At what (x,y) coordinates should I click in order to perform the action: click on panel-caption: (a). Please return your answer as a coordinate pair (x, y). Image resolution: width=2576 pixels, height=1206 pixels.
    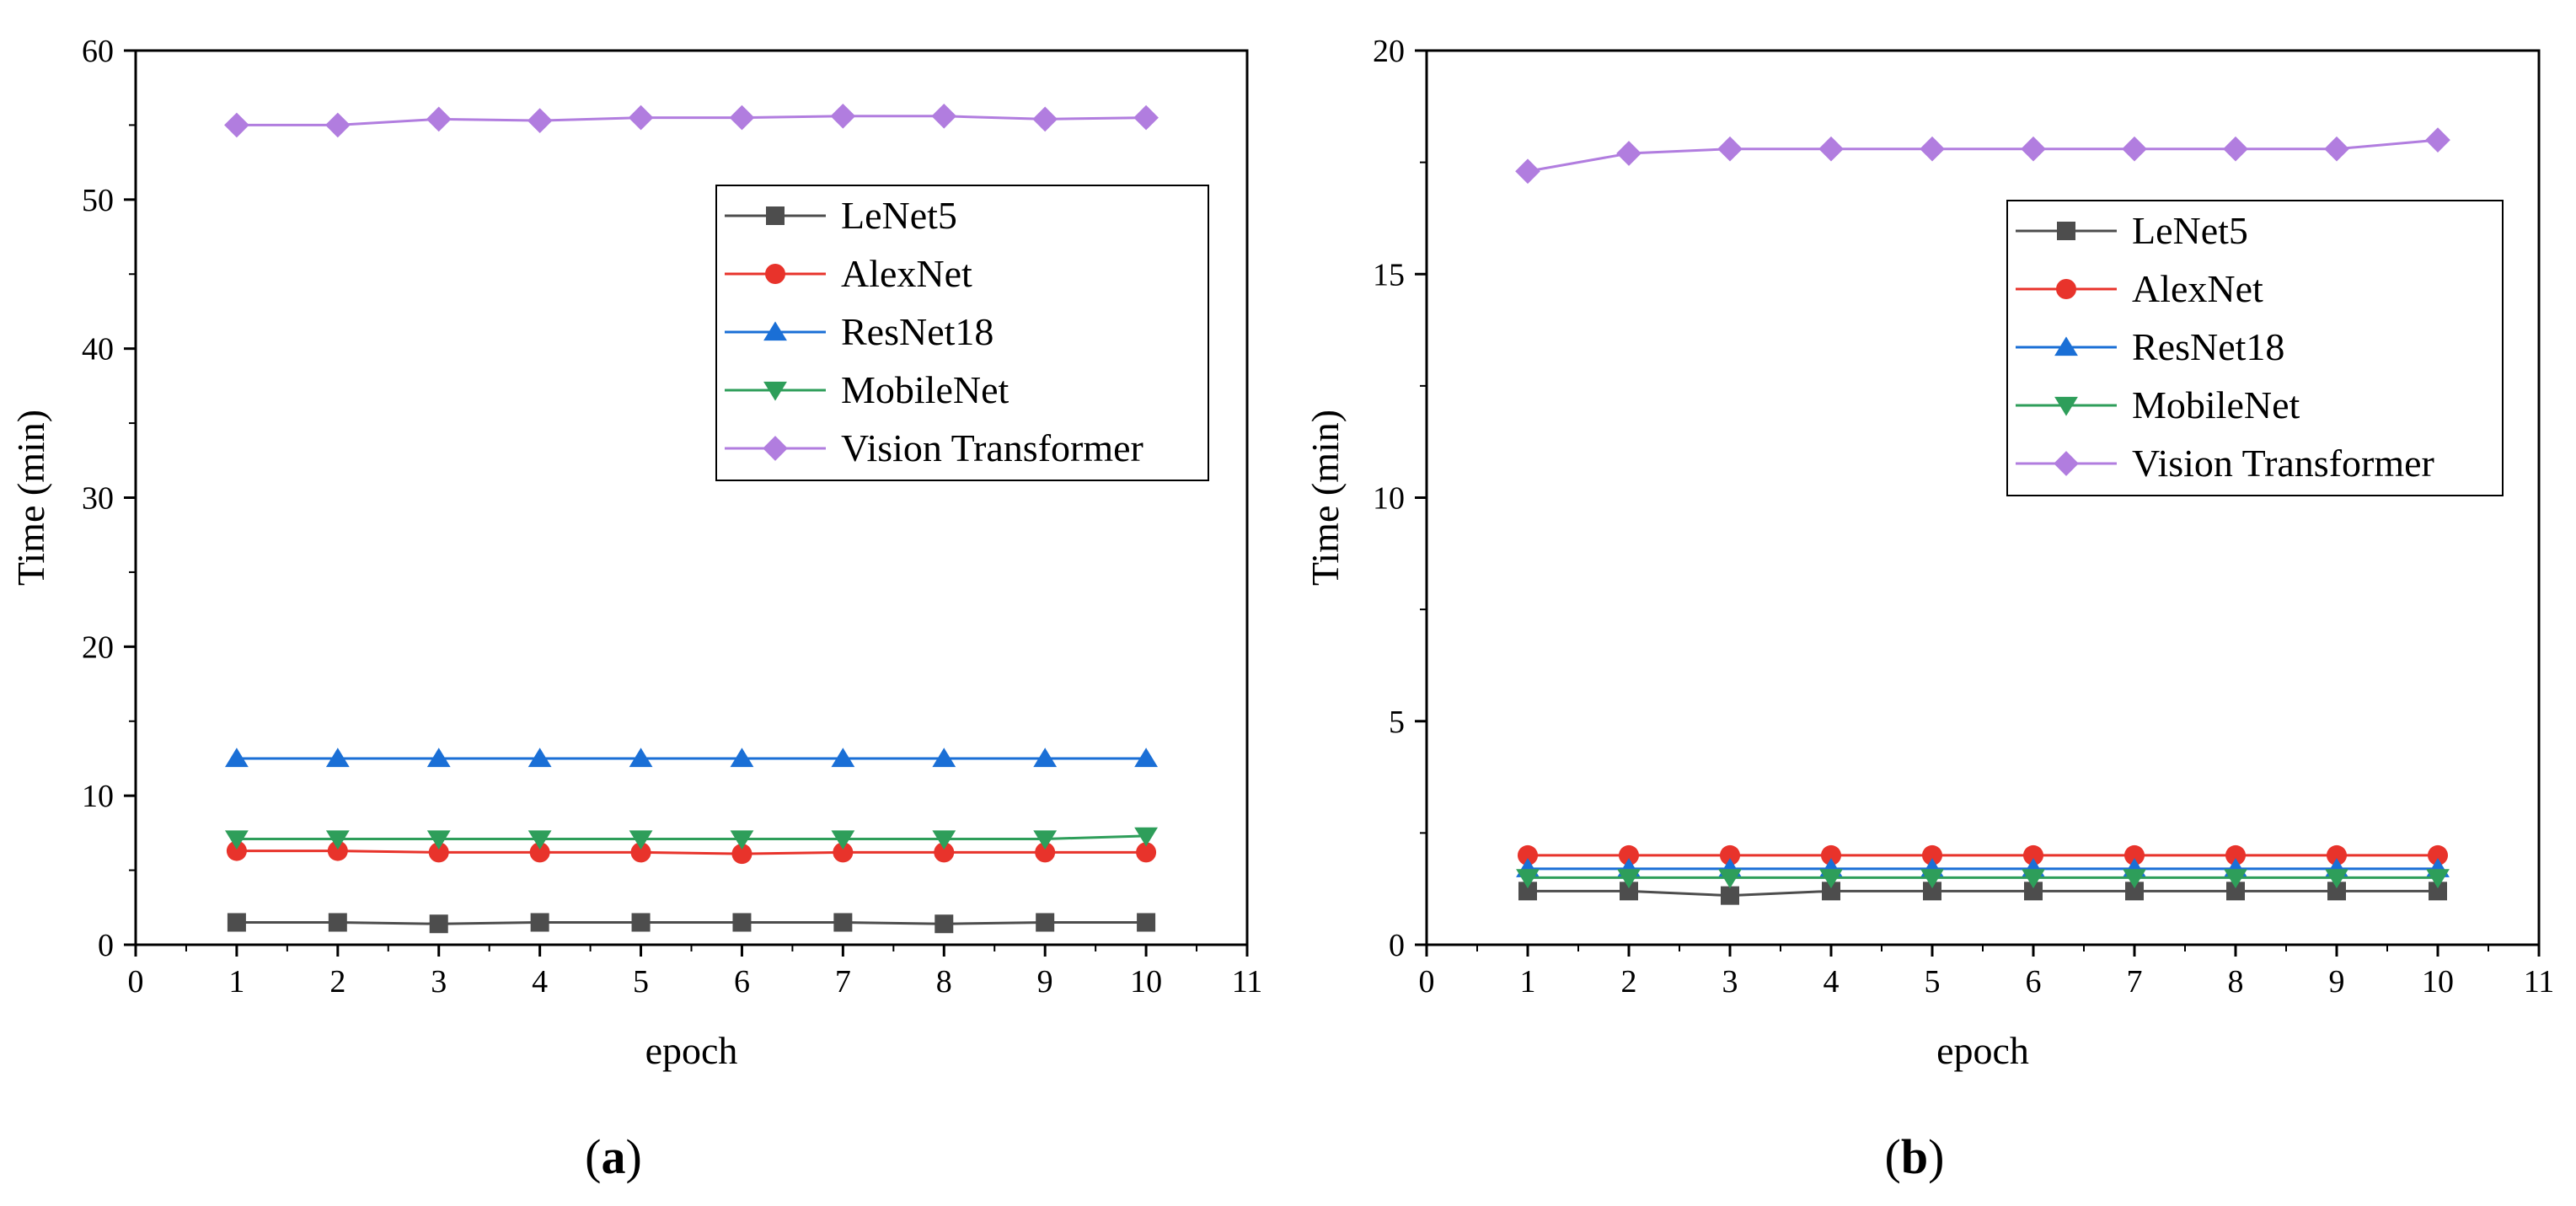
    Looking at the image, I should click on (613, 1156).